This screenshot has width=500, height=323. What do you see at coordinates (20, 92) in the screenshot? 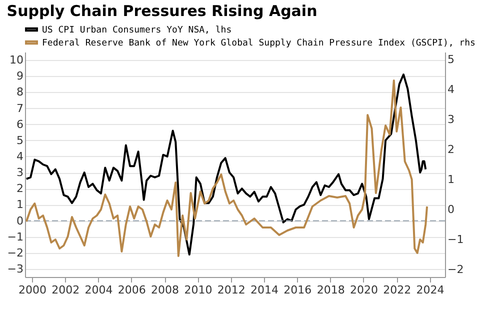
I see `y-tick-label: 8` at bounding box center [20, 92].